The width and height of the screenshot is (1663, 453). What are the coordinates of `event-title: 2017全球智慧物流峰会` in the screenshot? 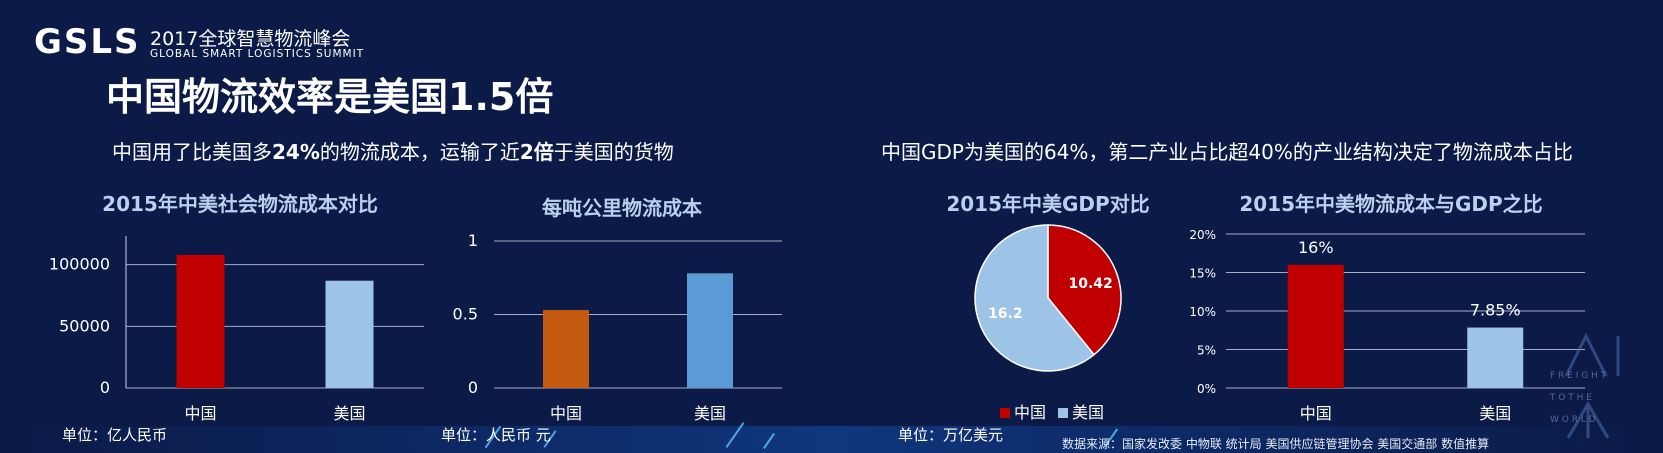 It's located at (250, 39).